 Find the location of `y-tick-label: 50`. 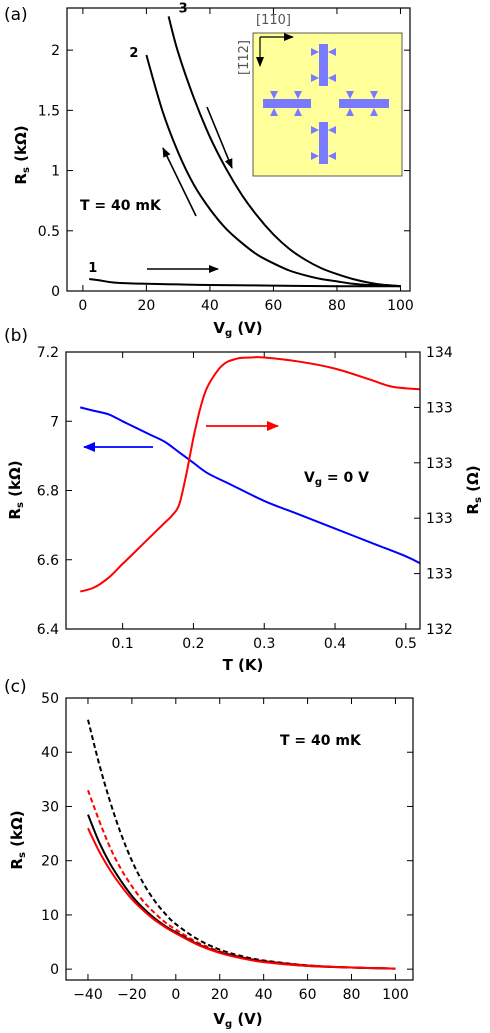

y-tick-label: 50 is located at coordinates (50, 699).